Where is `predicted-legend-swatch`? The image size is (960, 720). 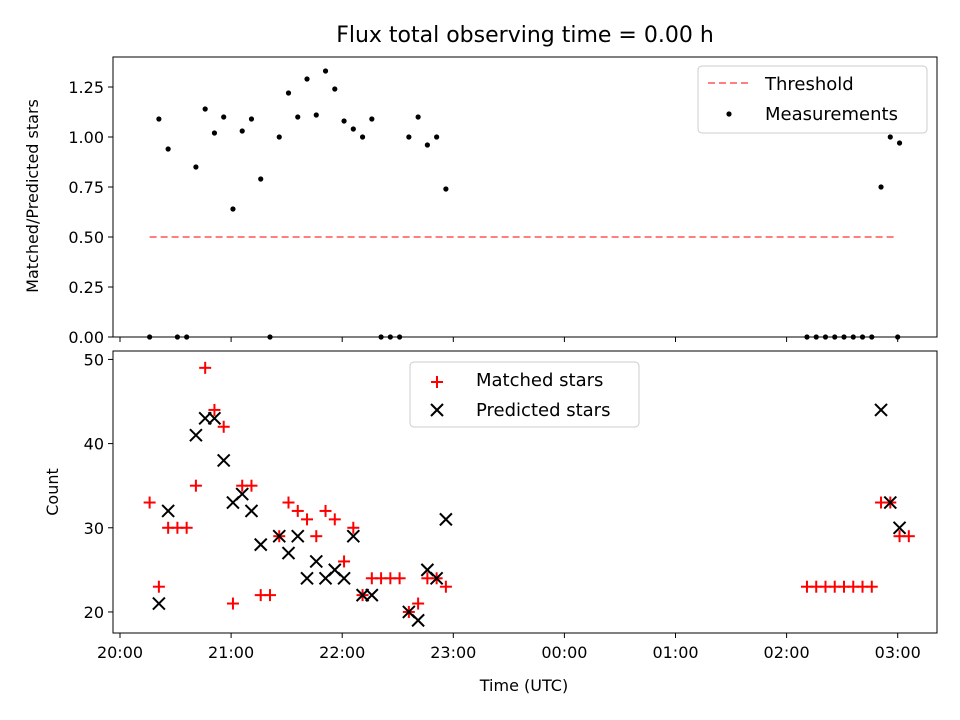
predicted-legend-swatch is located at coordinates (437, 410).